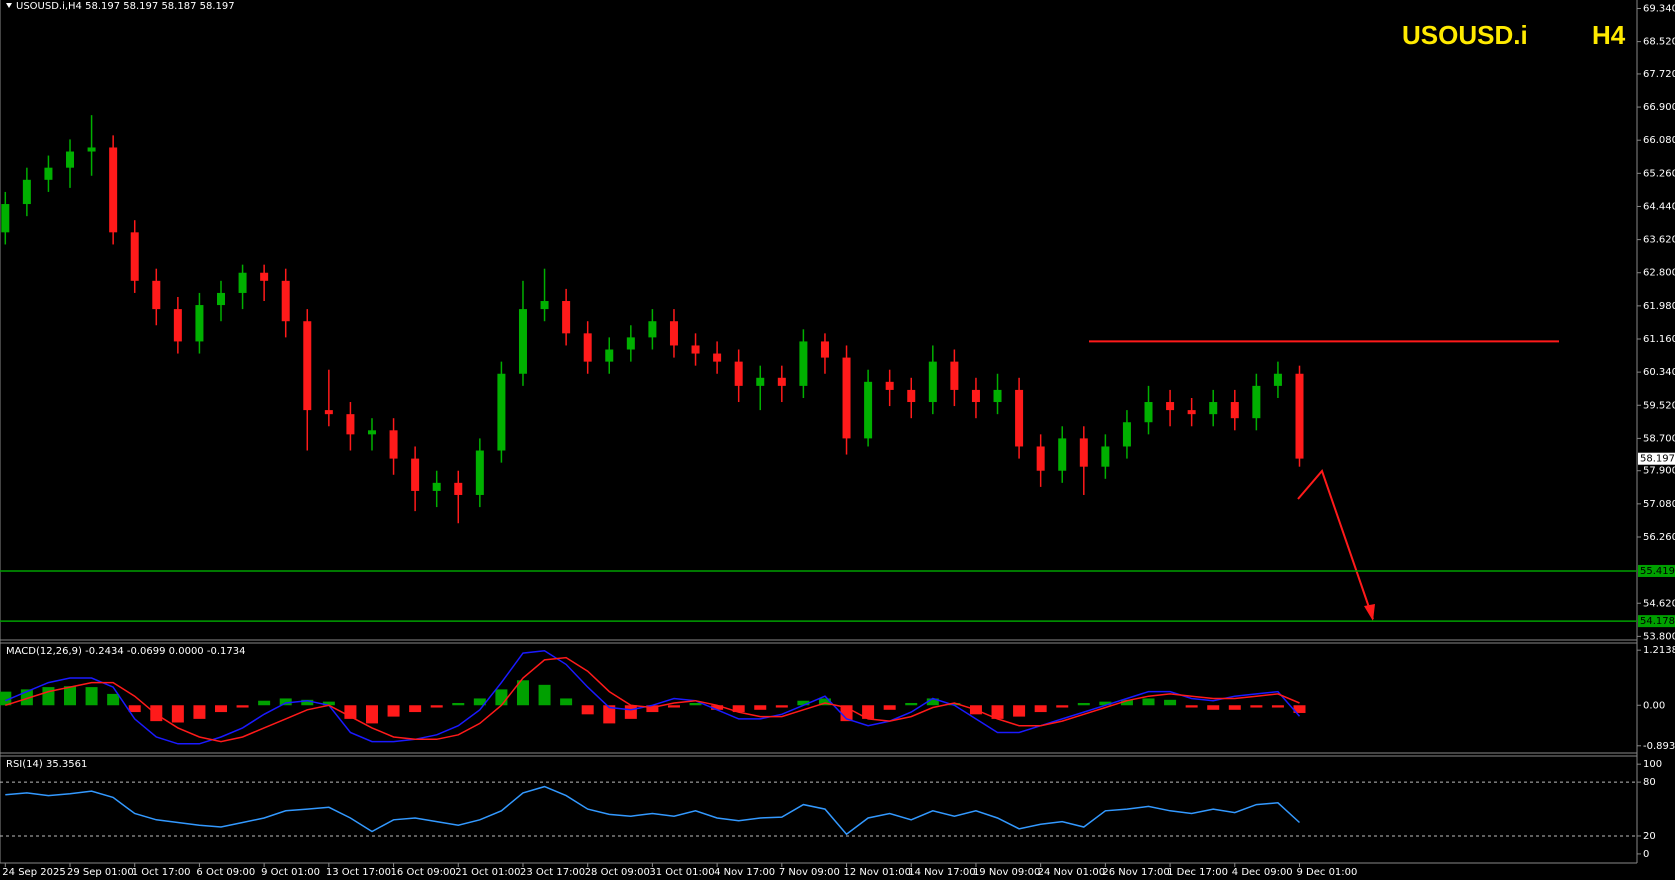 The height and width of the screenshot is (880, 1675). Describe the element at coordinates (1197, 872) in the screenshot. I see `x-tick-label: 1 Dec 17:00` at that location.